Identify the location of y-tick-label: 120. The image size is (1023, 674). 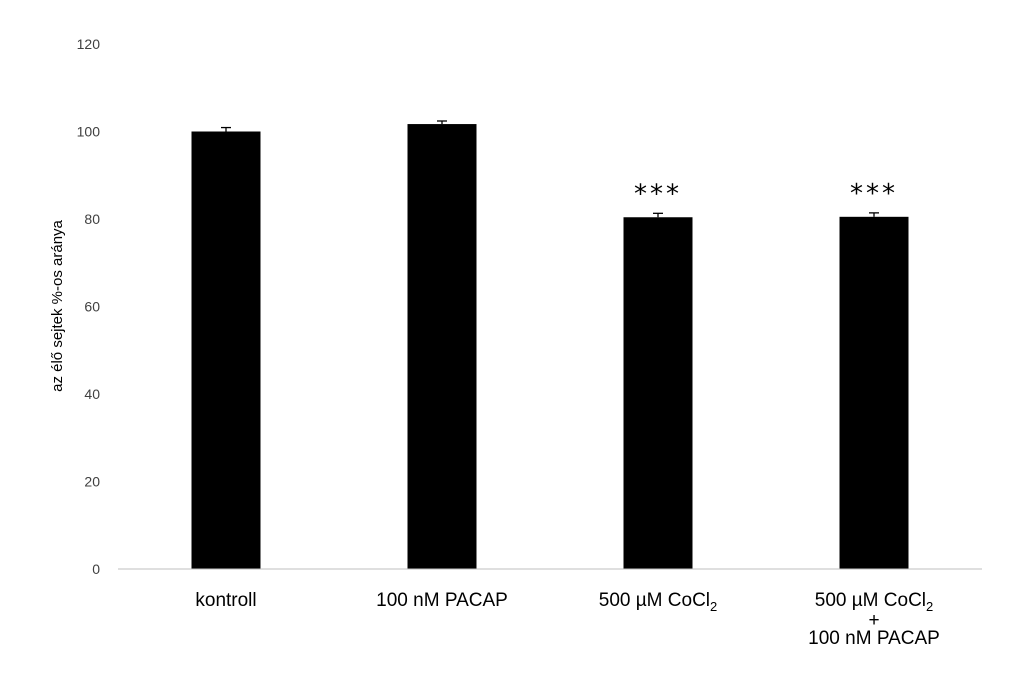
(89, 44).